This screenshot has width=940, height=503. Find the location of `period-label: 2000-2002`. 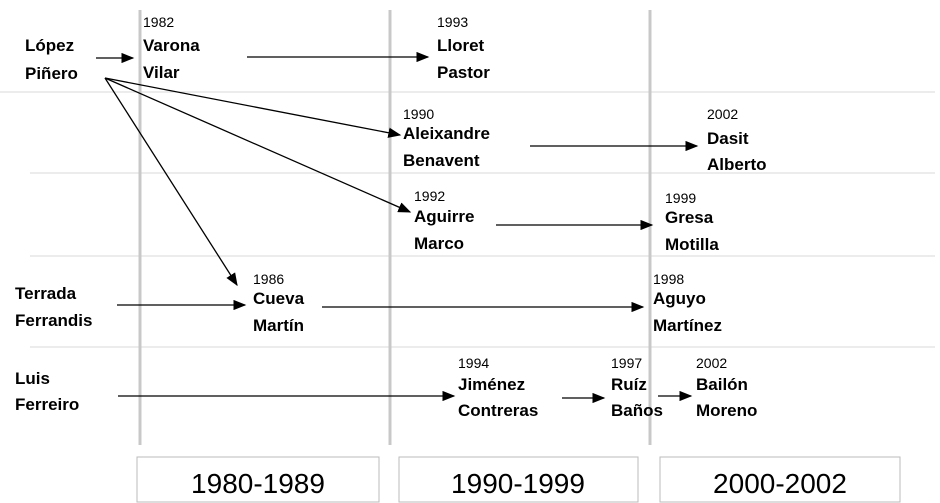

period-label: 2000-2002 is located at coordinates (780, 483).